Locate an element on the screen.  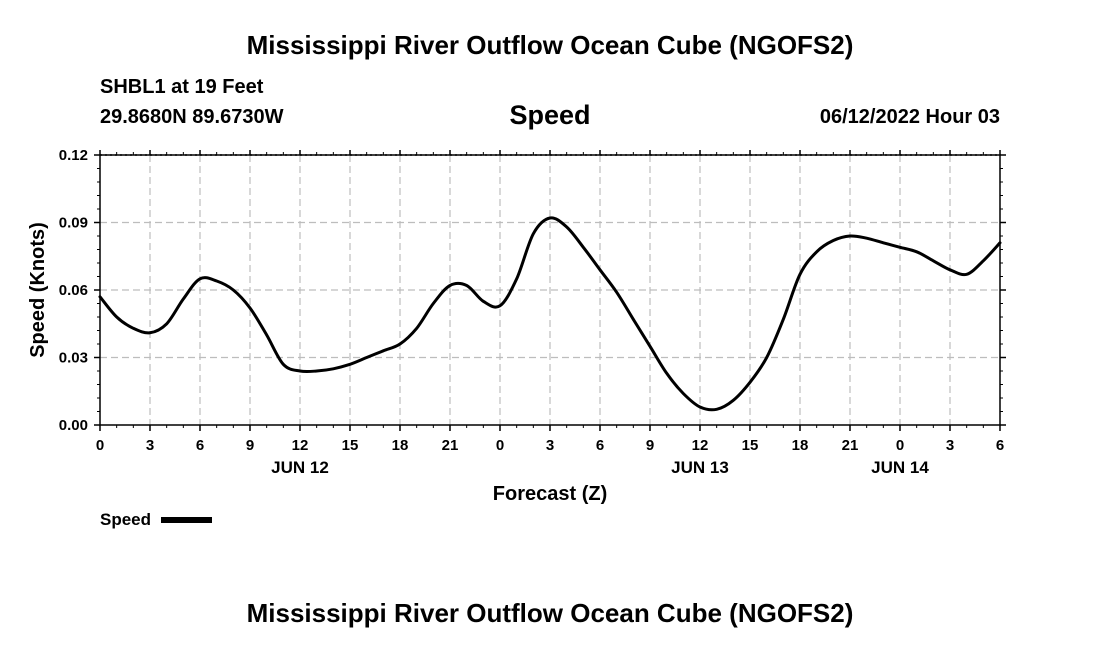
y-tick-label: 0.09 is located at coordinates (73, 223).